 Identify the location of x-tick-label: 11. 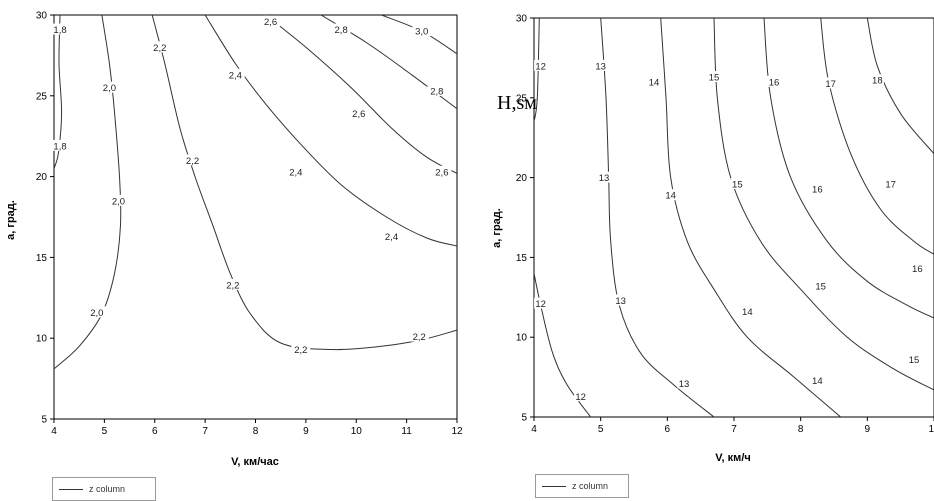
(406, 431).